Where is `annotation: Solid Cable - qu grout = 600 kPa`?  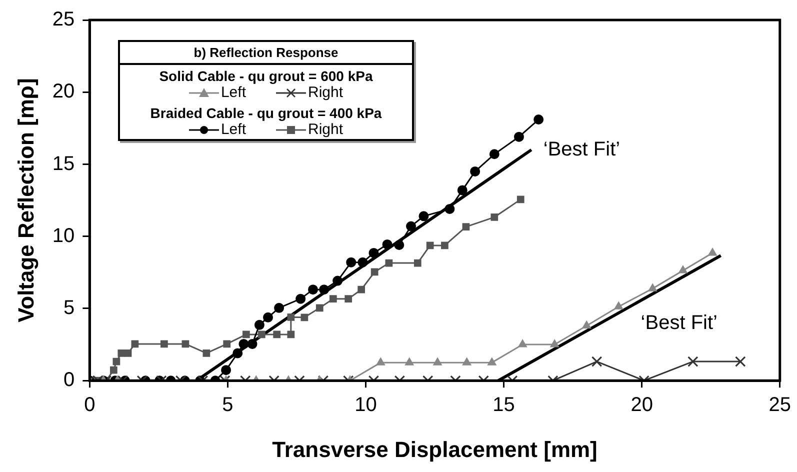 annotation: Solid Cable - qu grout = 600 kPa is located at coordinates (266, 76).